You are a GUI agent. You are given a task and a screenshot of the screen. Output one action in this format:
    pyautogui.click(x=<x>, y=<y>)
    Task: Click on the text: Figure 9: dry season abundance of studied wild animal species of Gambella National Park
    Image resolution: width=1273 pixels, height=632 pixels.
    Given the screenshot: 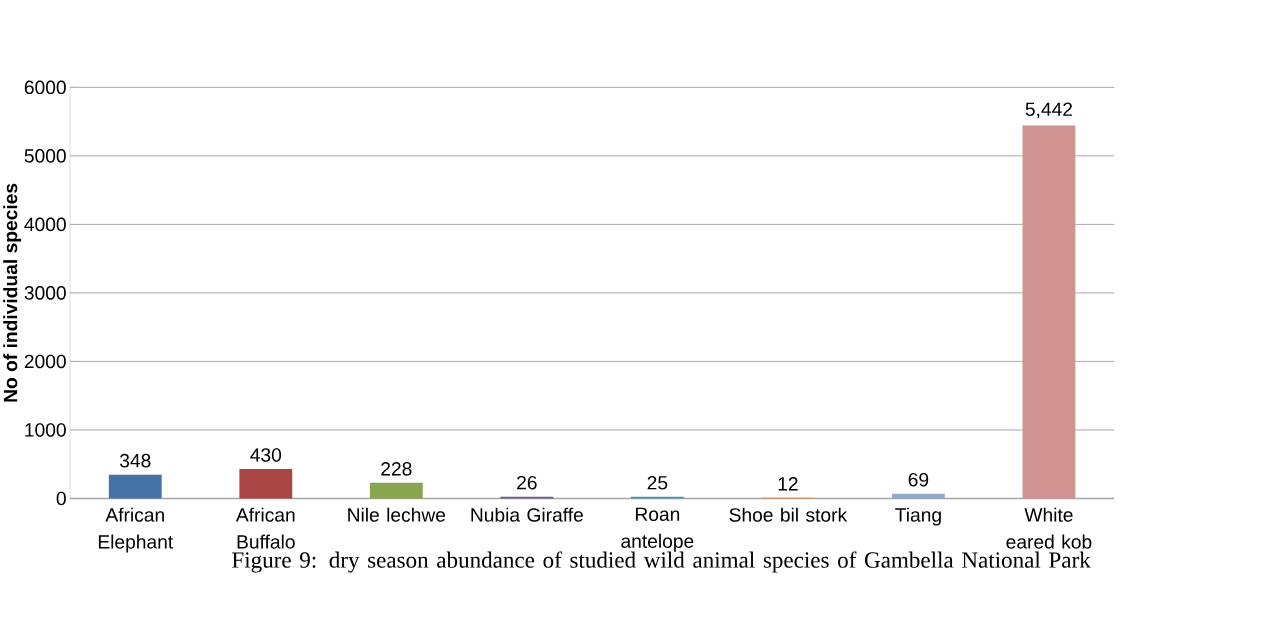 What is the action you would take?
    pyautogui.click(x=661, y=562)
    